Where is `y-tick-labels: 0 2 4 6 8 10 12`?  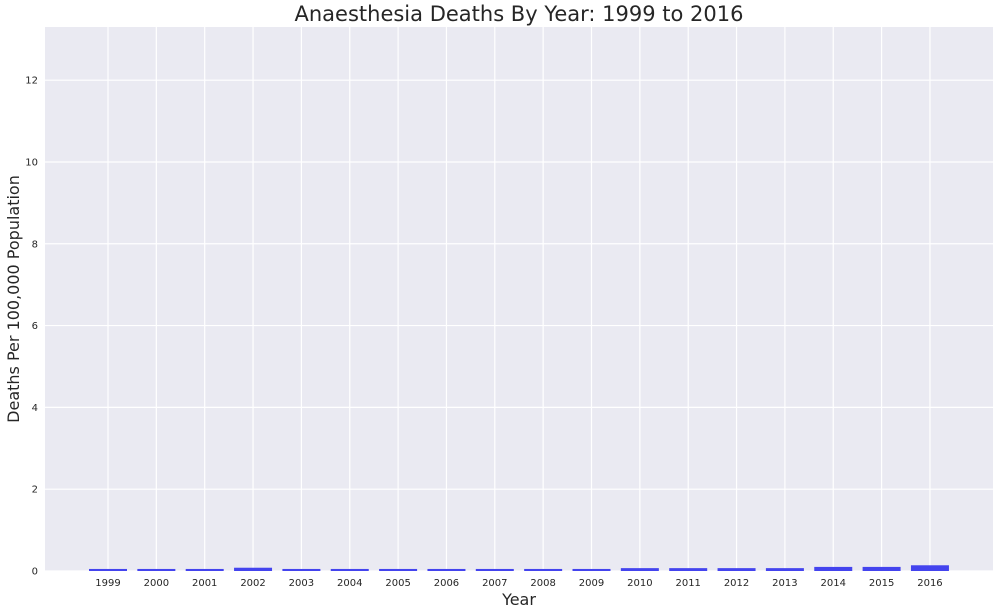
y-tick-labels: 0 2 4 6 8 10 12 is located at coordinates (31, 327).